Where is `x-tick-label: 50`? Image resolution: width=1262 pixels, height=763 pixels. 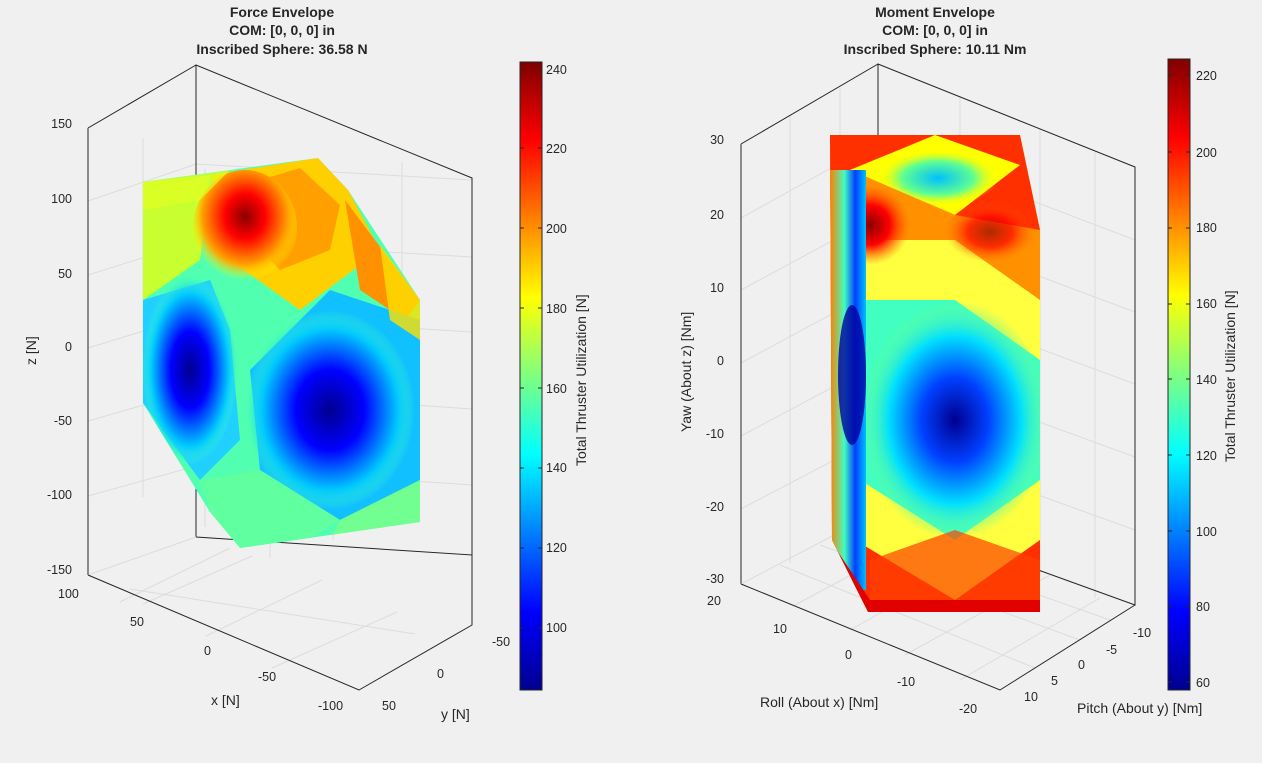
x-tick-label: 50 is located at coordinates (137, 622).